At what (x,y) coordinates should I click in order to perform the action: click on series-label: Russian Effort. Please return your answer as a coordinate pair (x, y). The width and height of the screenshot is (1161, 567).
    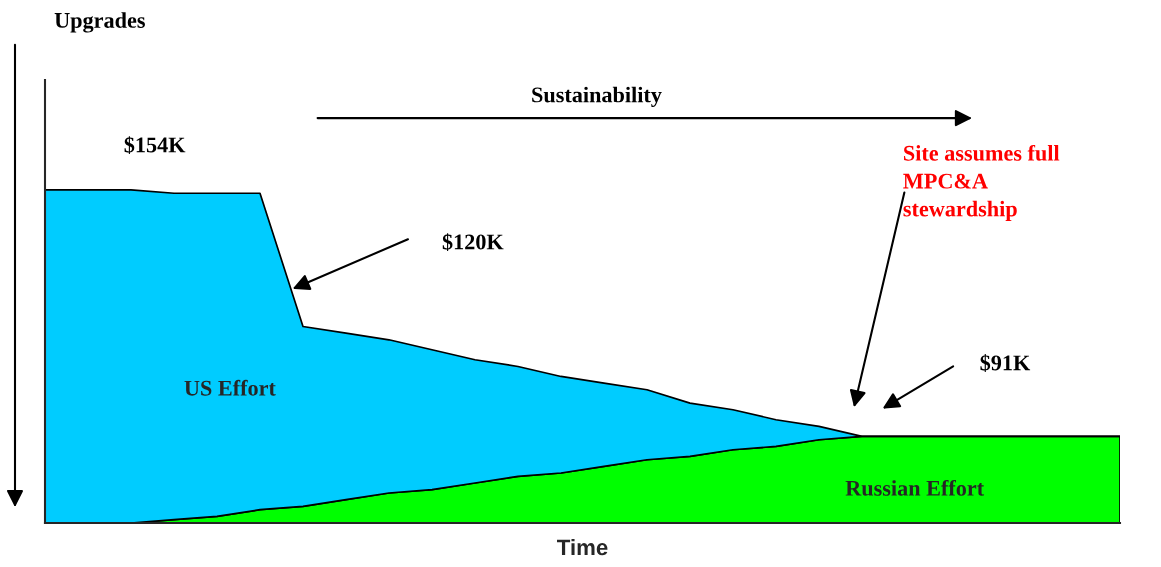
    Looking at the image, I should click on (915, 487).